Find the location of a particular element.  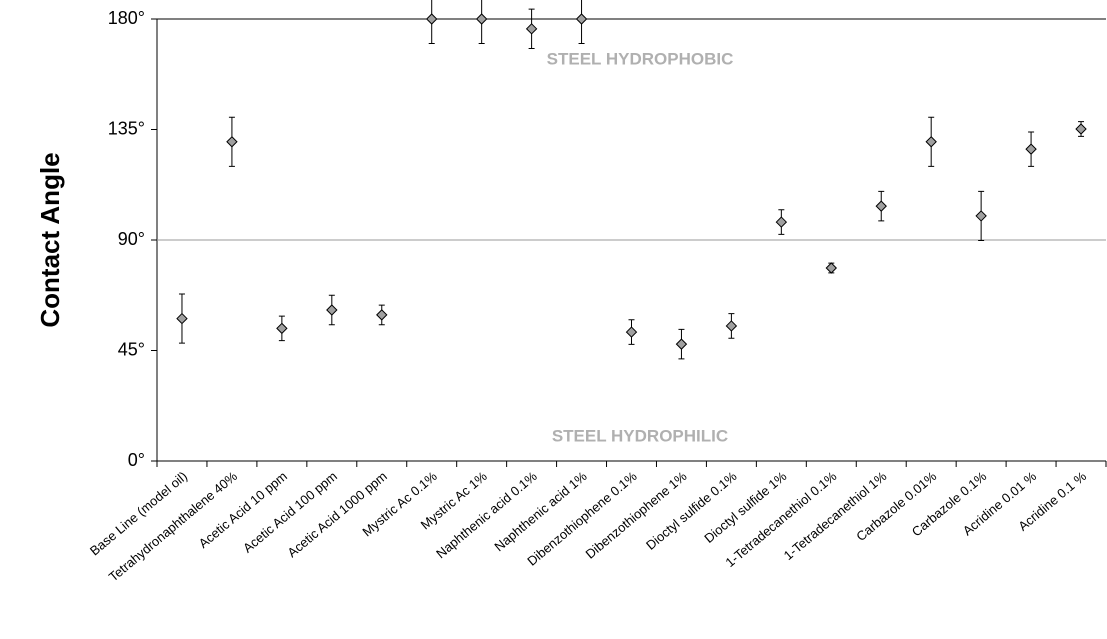

x-tick-label: Acetic Acid 10 ppm is located at coordinates (243, 509).